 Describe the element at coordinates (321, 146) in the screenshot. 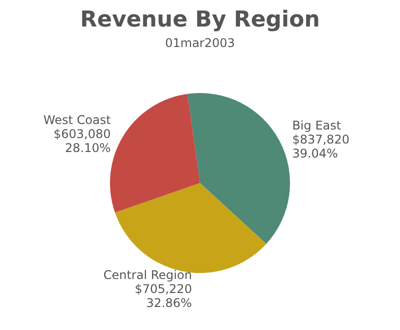

I see `data-label: $837,820 39.04%` at that location.